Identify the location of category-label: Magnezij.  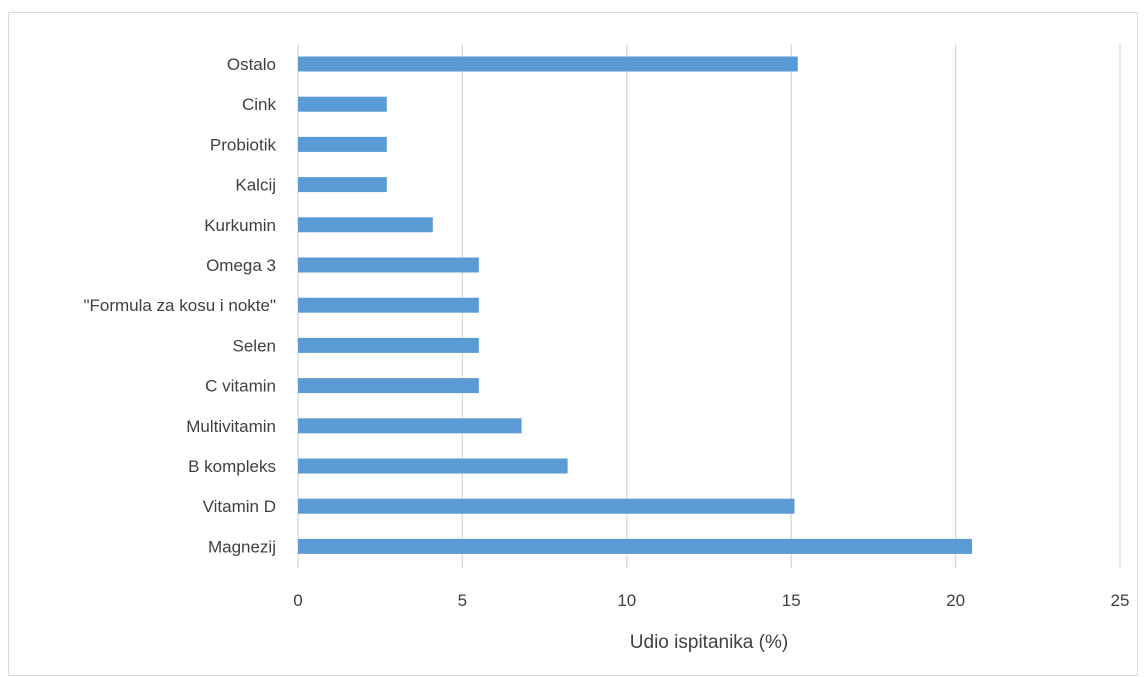
(242, 546).